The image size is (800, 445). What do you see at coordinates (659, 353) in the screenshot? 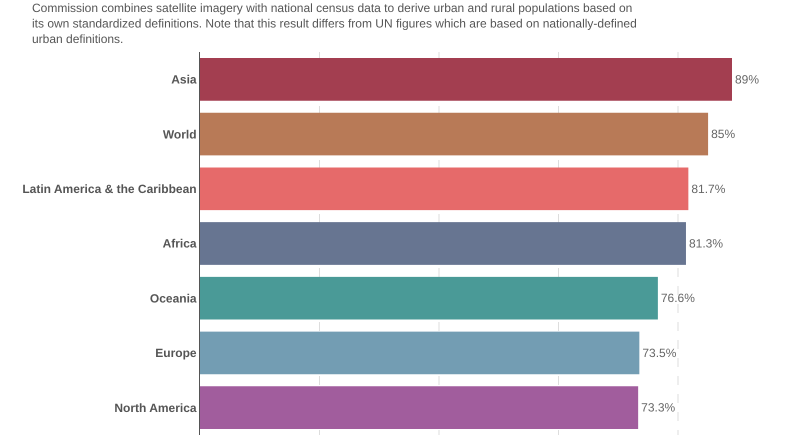
I see `data-label: 73.5%` at bounding box center [659, 353].